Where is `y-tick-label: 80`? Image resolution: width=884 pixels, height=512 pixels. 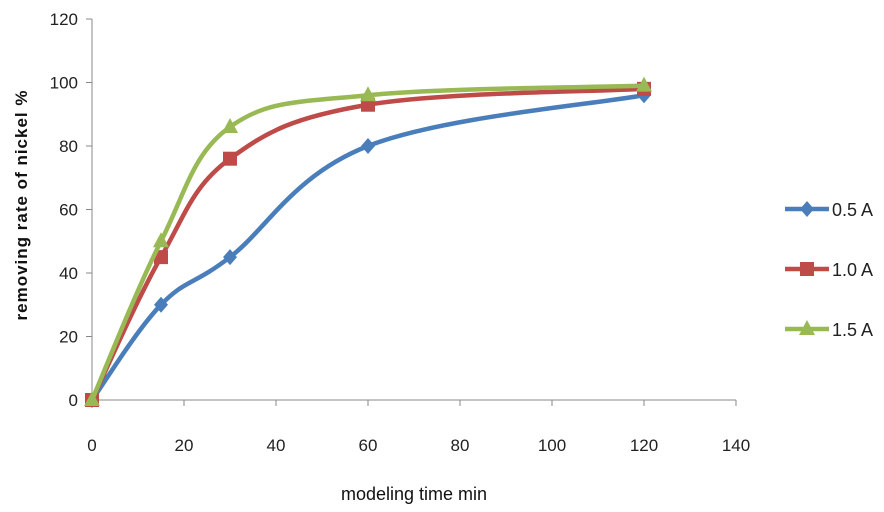
y-tick-label: 80 is located at coordinates (68, 146).